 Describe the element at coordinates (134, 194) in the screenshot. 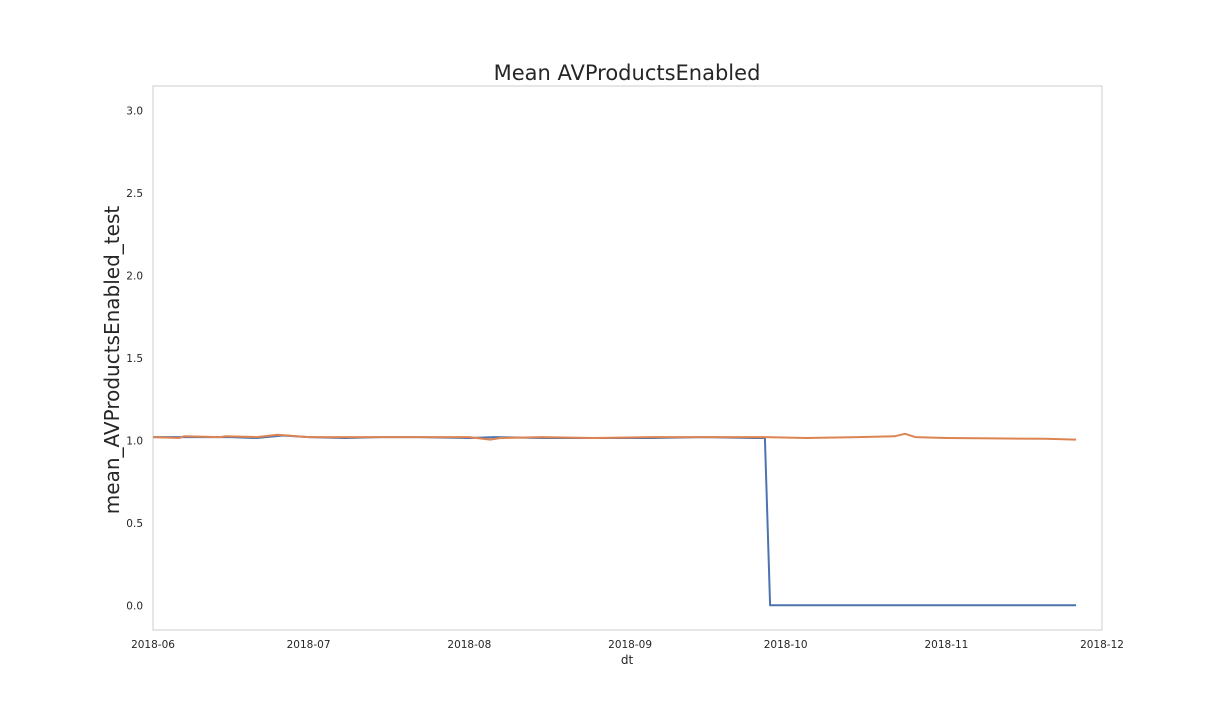

I see `y-tick-label: 2.5` at that location.